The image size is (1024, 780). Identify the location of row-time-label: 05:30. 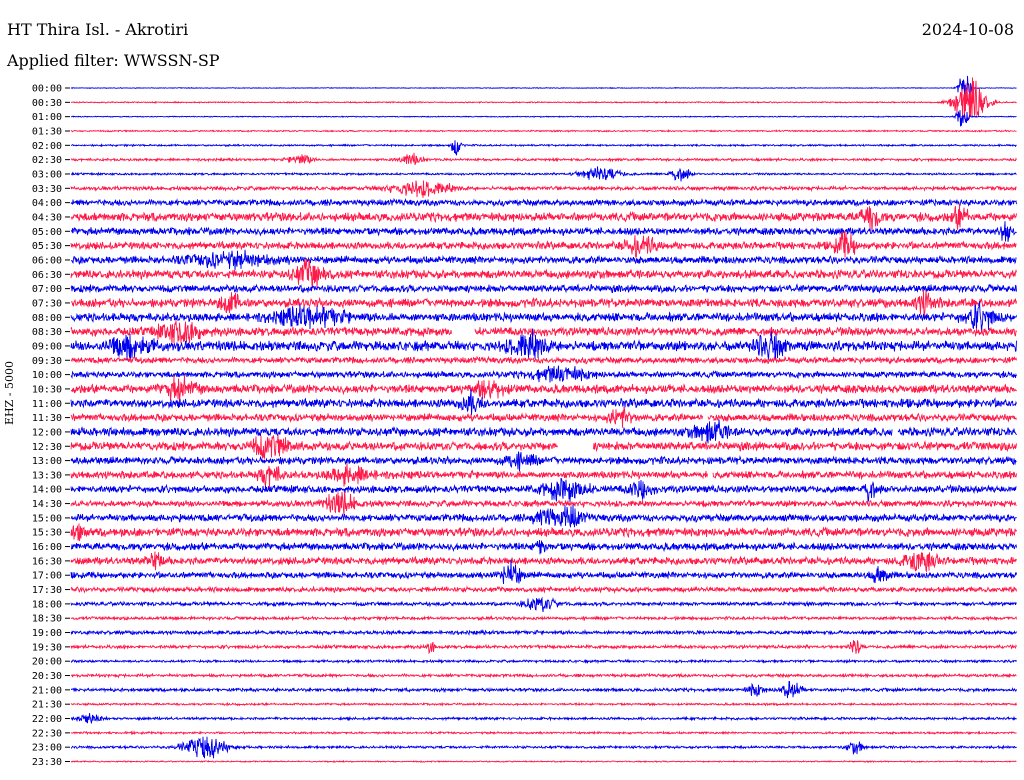
(47, 246).